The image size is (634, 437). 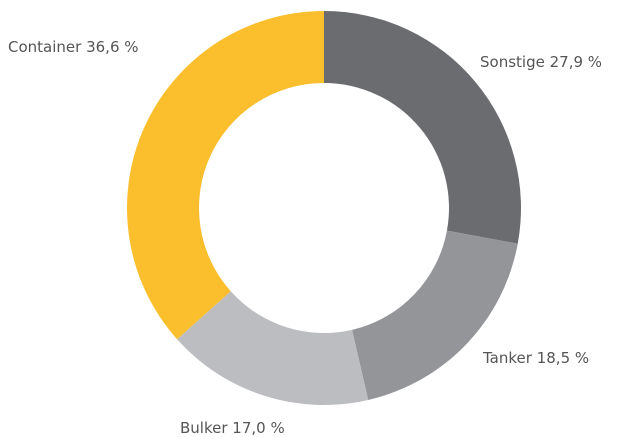 I want to click on segment-label: Sonstige 27,9 %, so click(x=541, y=62).